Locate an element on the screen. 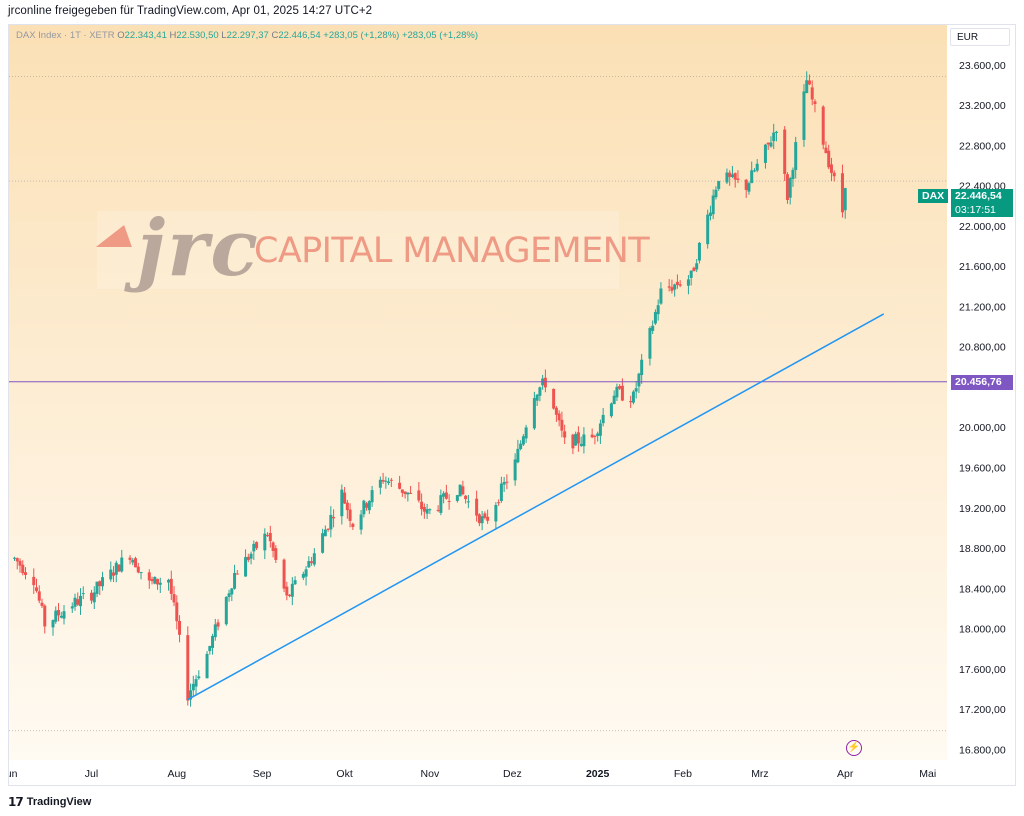 The image size is (1024, 816). symbol-label: DAX Index · 1T · XETR is located at coordinates (65, 35).